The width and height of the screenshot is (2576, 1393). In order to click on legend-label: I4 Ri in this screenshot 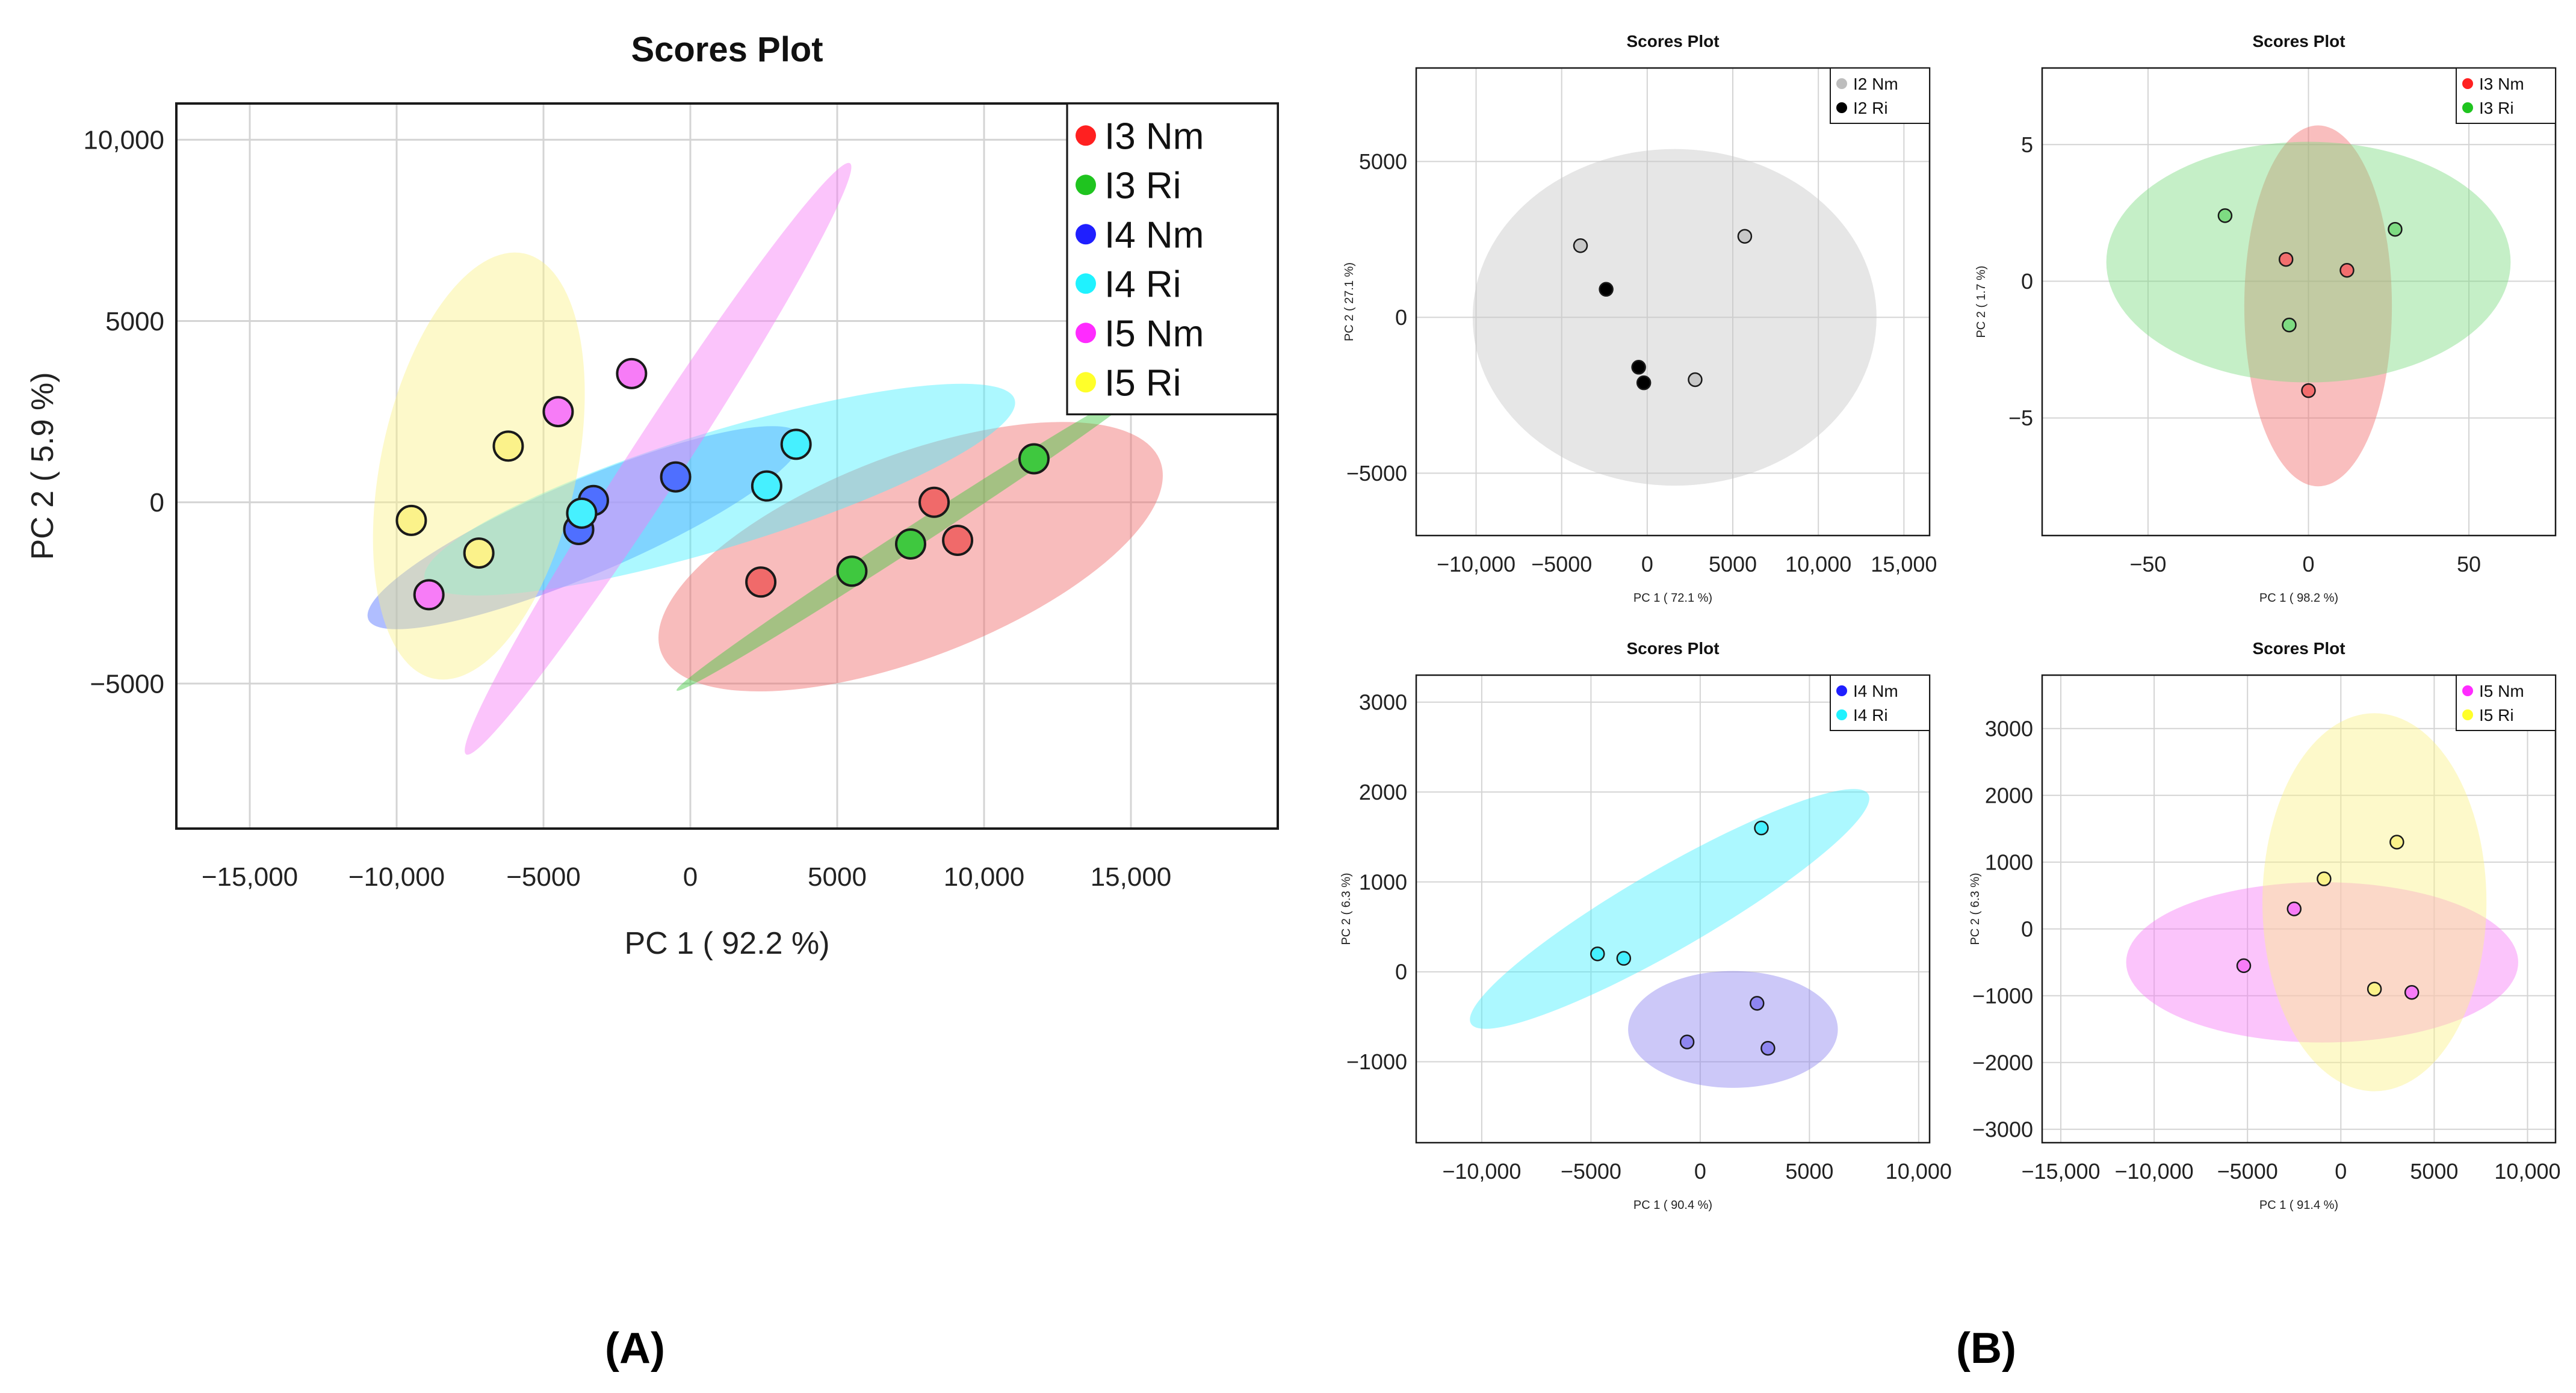, I will do `click(1142, 285)`.